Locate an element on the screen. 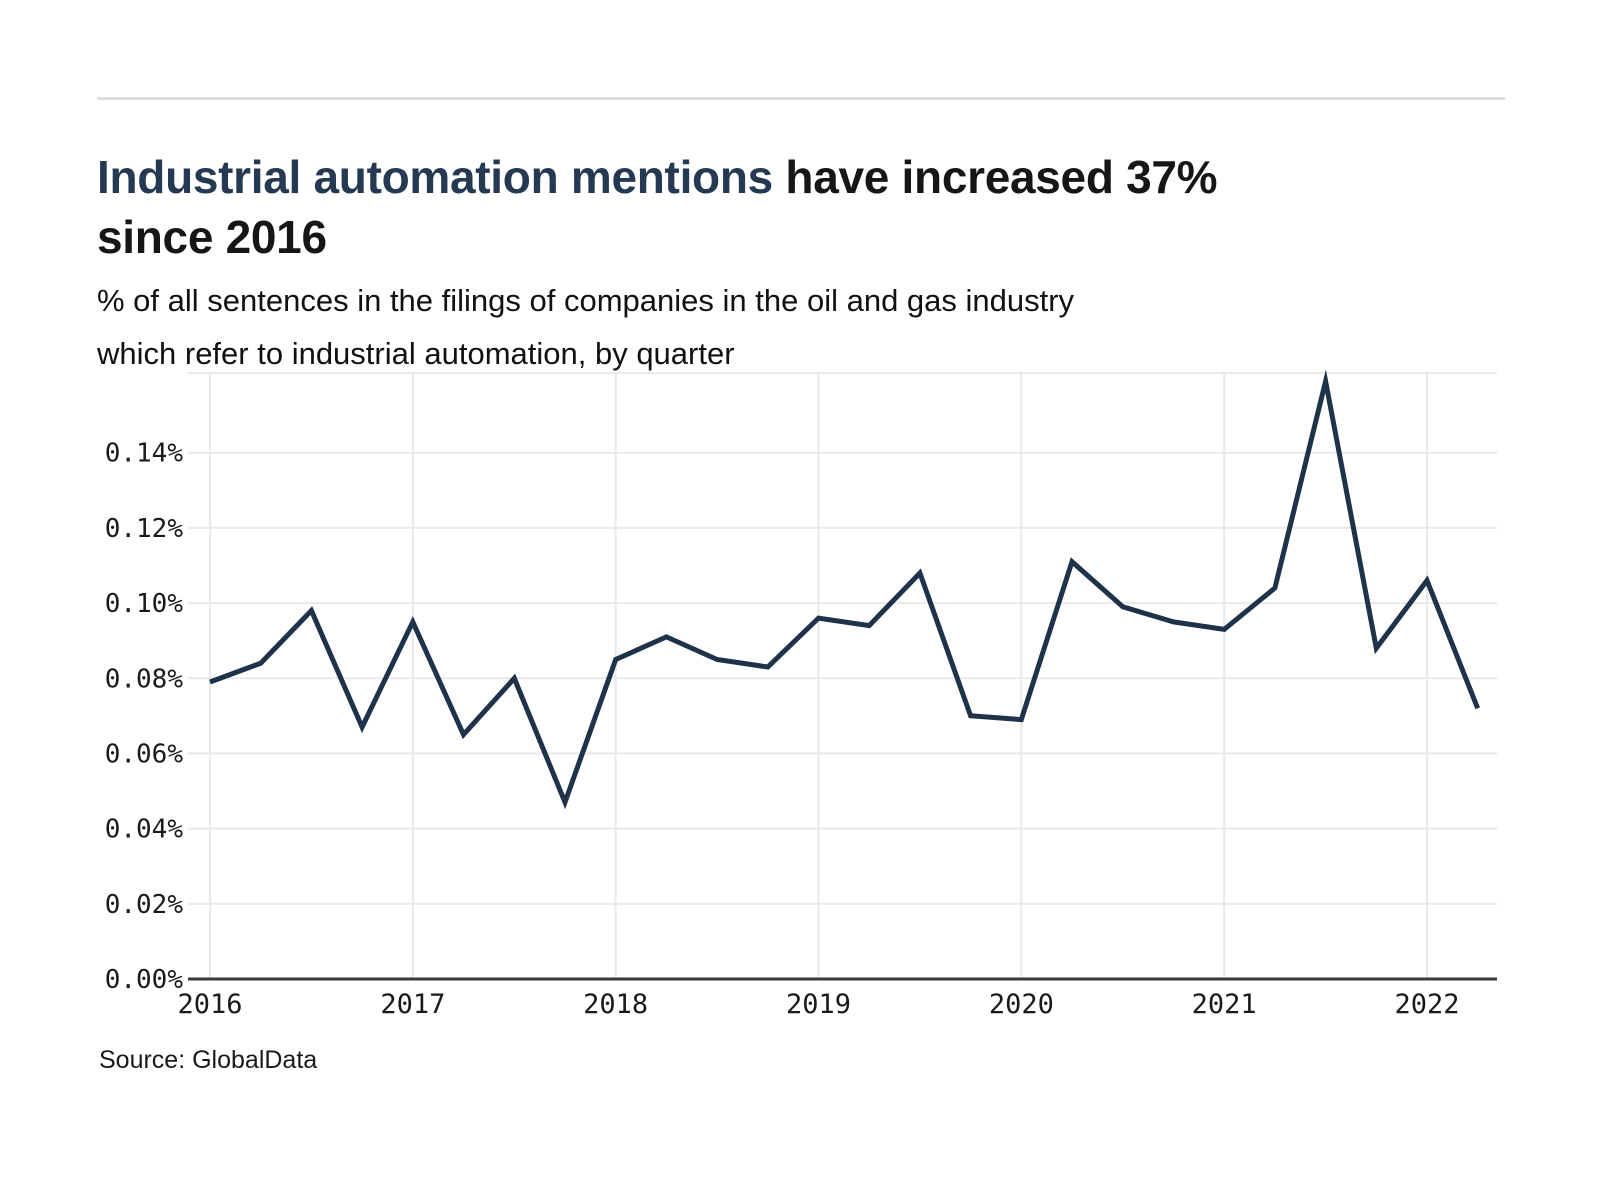  x-tick-label: 2020 is located at coordinates (1021, 1004).